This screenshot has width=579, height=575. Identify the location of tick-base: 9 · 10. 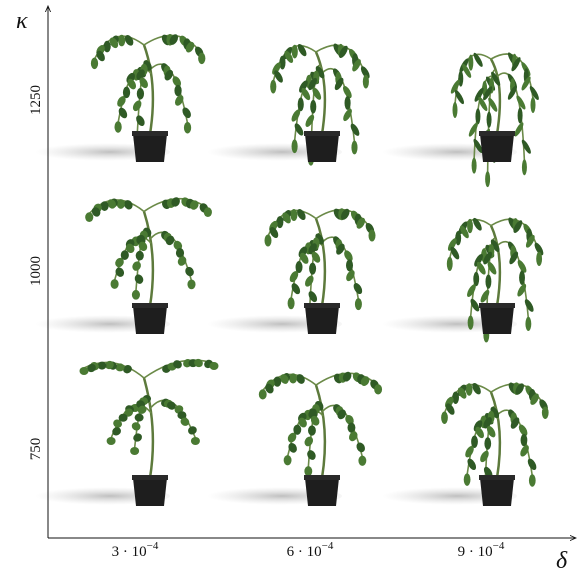
(475, 552).